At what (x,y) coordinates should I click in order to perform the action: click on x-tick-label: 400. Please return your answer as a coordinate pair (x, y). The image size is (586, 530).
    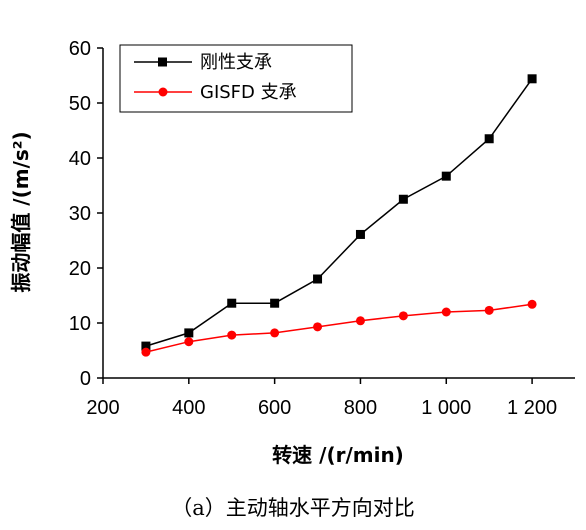
    Looking at the image, I should click on (188, 408).